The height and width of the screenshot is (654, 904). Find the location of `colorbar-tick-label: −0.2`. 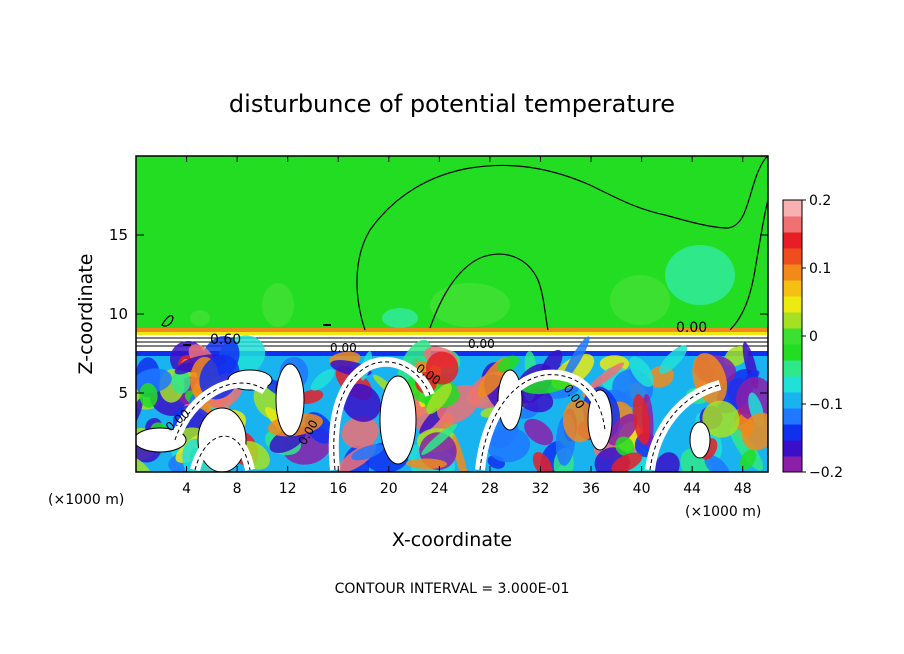

colorbar-tick-label: −0.2 is located at coordinates (826, 473).